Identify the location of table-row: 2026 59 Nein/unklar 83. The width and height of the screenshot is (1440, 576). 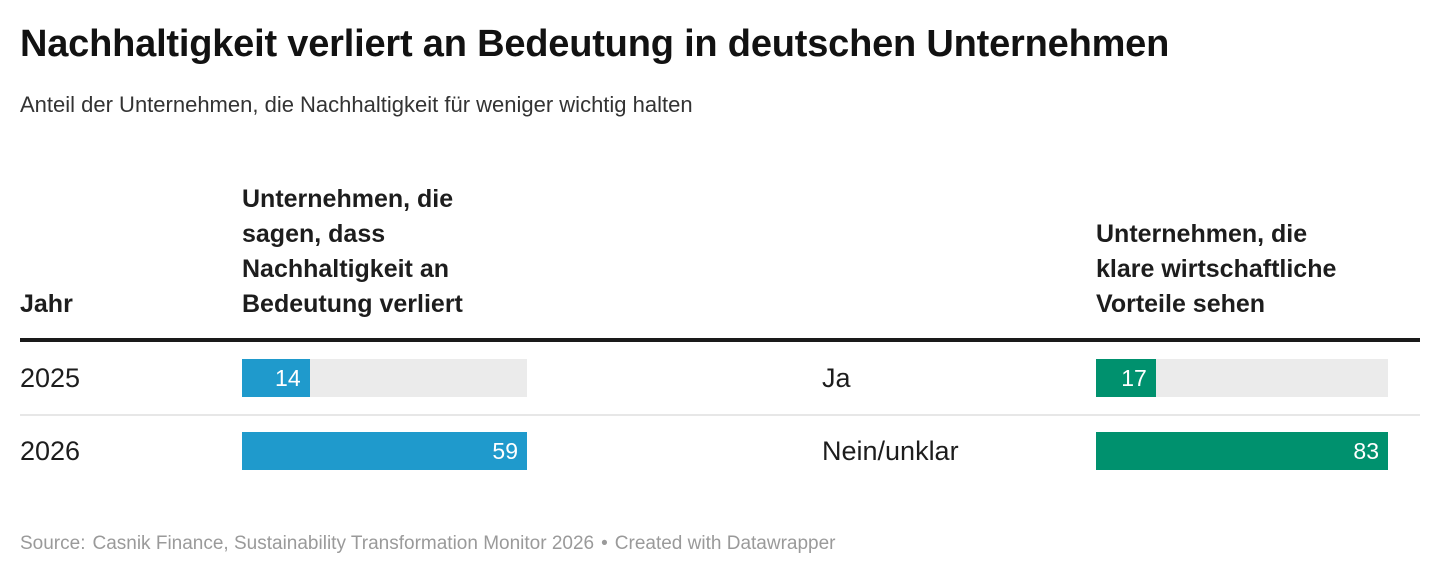
(720, 450).